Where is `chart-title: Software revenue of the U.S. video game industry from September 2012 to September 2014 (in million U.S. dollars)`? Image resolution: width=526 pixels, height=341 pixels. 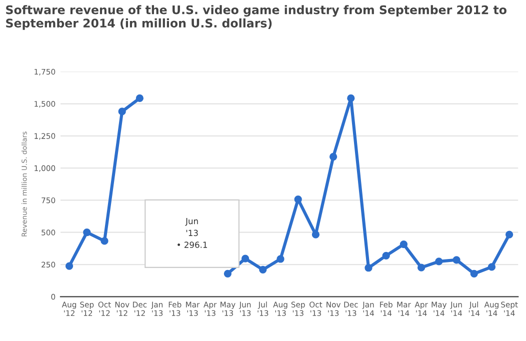 chart-title: Software revenue of the U.S. video game industry from September 2012 to September 2014 (in million U.S. dollars) is located at coordinates (256, 17).